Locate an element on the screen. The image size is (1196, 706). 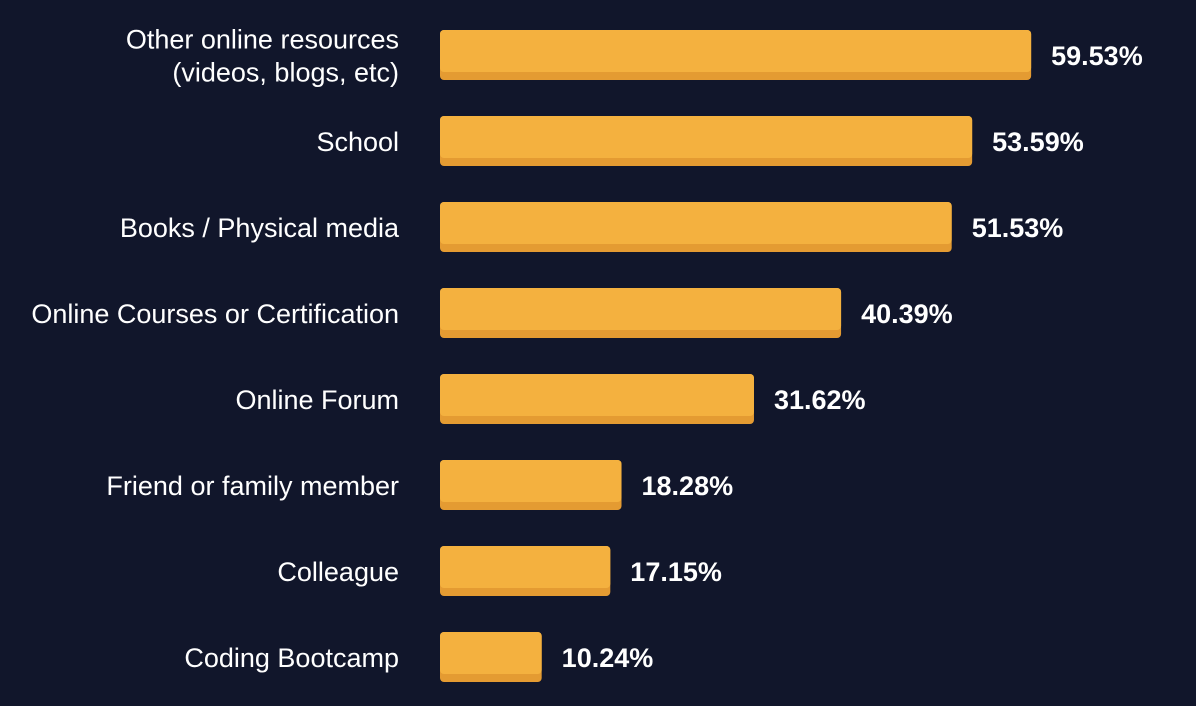
category-label: Online Courses or Certification is located at coordinates (215, 314).